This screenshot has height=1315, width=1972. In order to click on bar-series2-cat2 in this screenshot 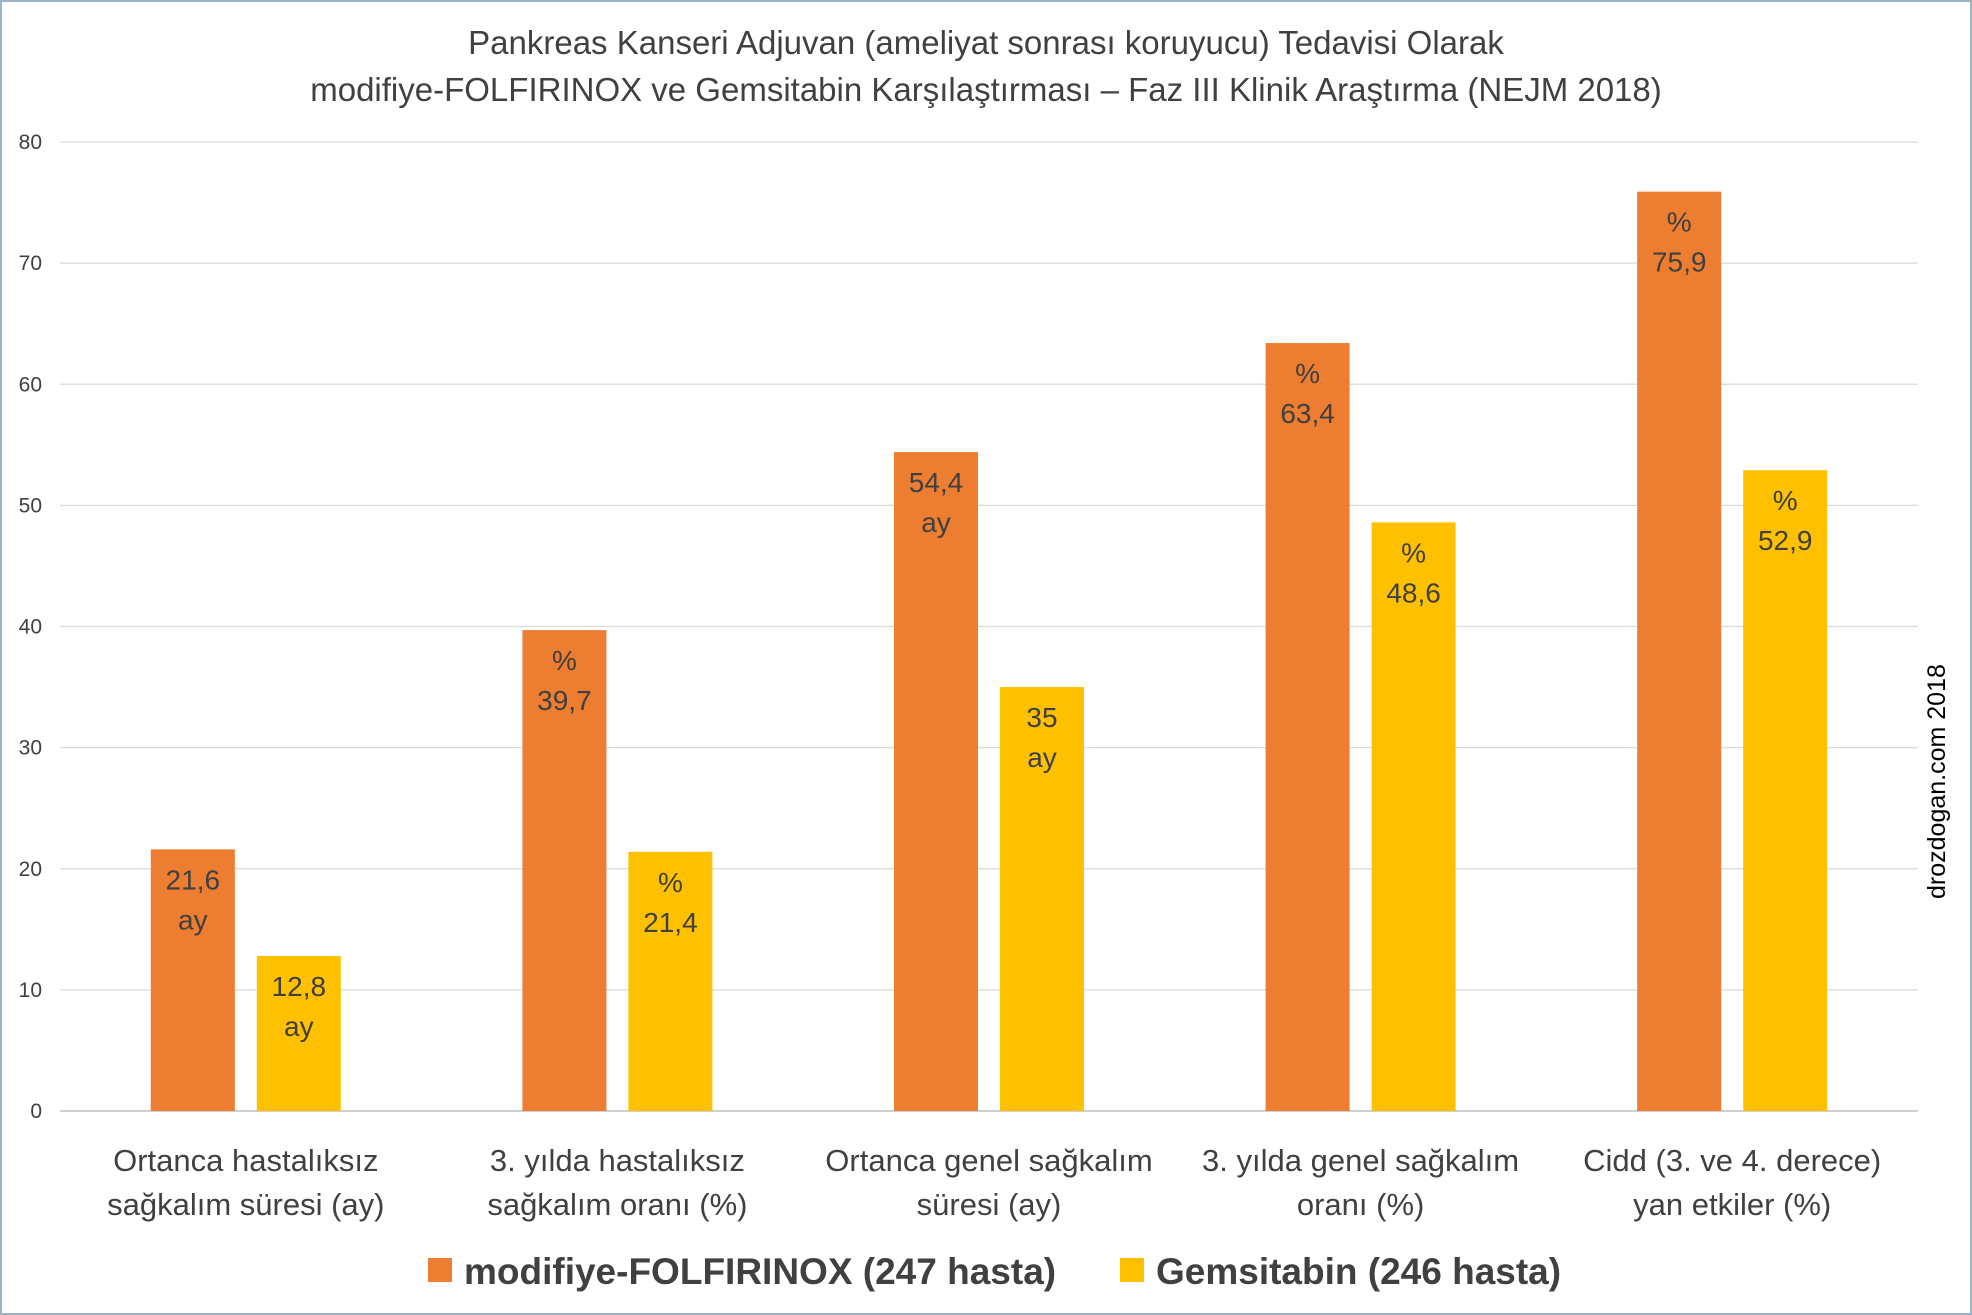, I will do `click(670, 981)`.